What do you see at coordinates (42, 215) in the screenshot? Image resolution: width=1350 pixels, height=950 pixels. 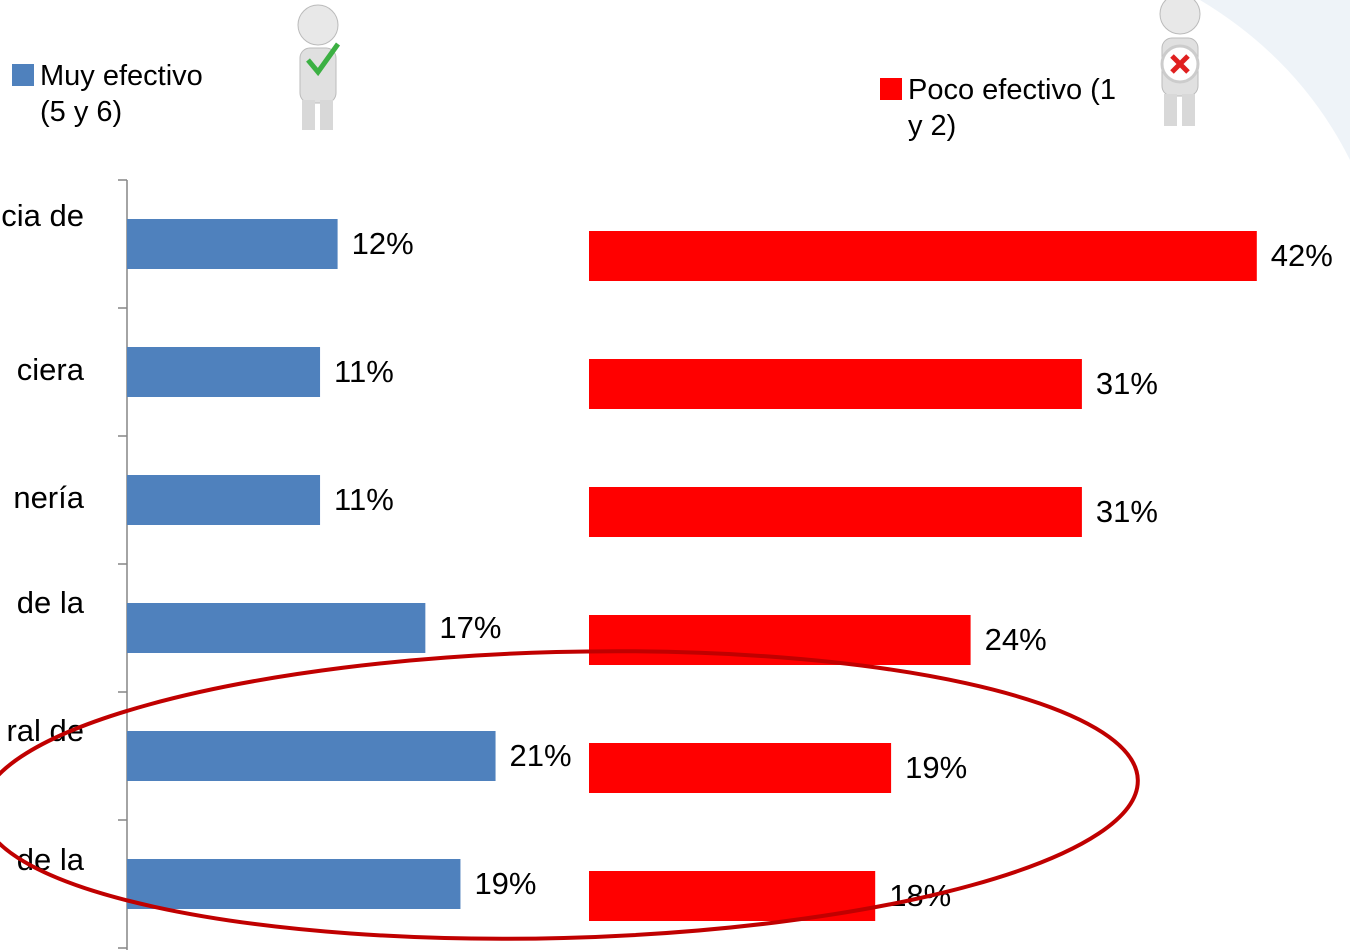 I see `category-label: cia de` at bounding box center [42, 215].